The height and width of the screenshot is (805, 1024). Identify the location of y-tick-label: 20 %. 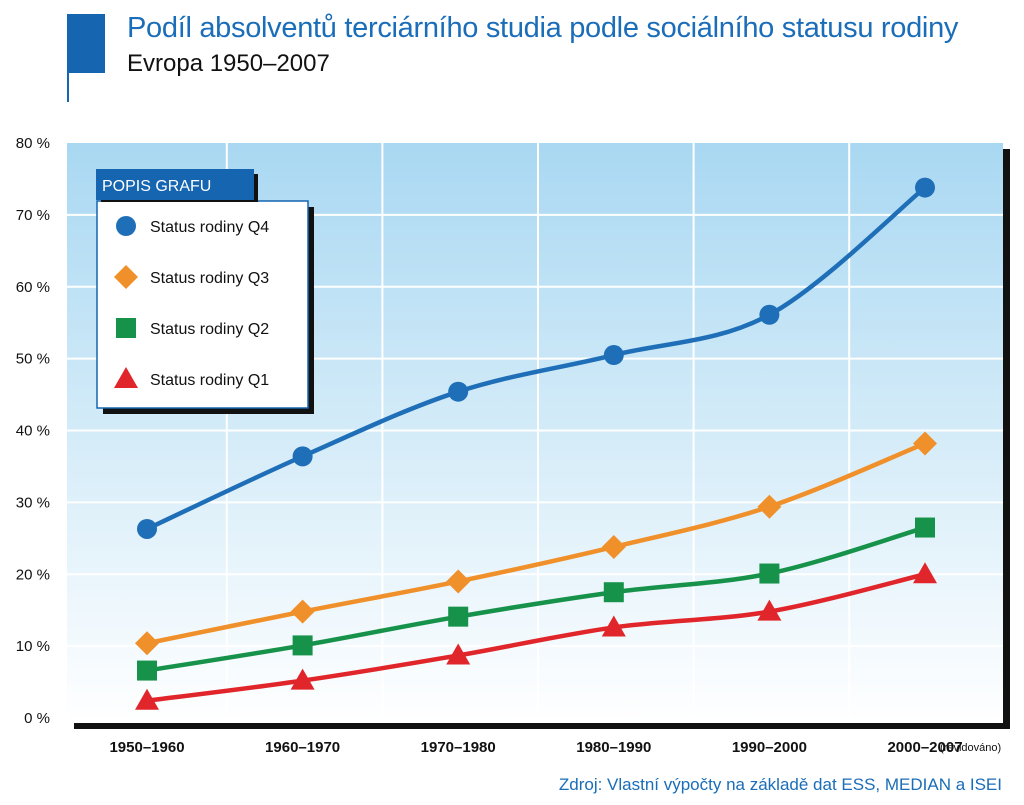
(33, 574).